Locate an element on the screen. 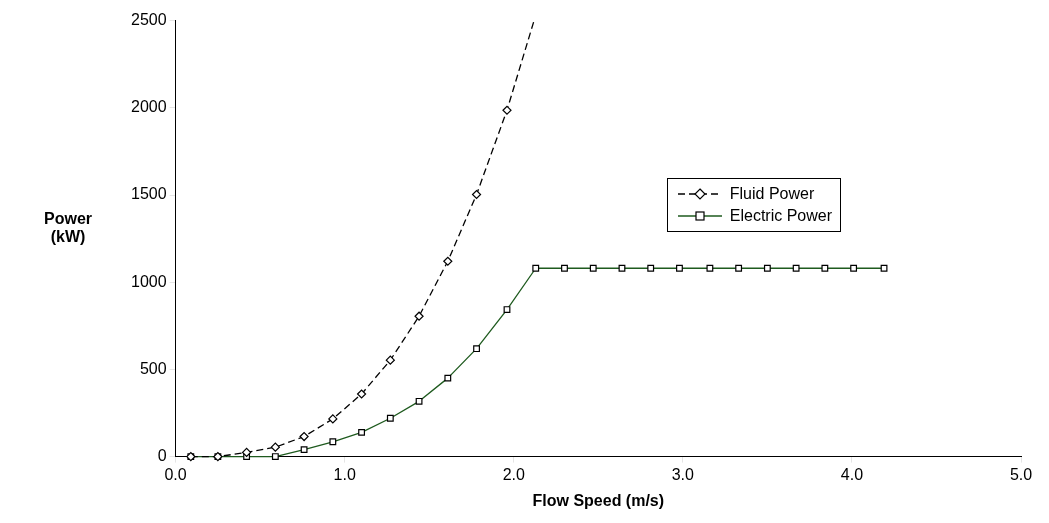 Image resolution: width=1049 pixels, height=523 pixels. legend-label: Electric Power is located at coordinates (780, 216).